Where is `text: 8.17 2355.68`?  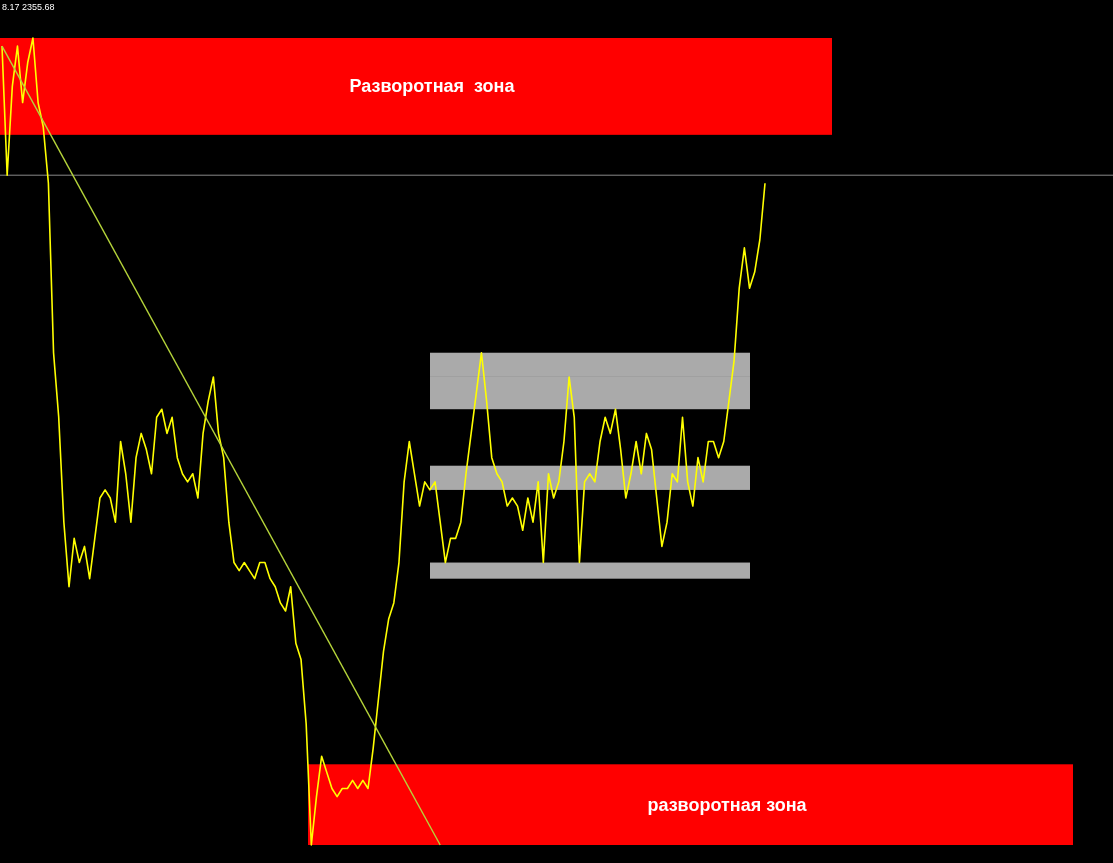
text: 8.17 2355.68 is located at coordinates (28, 7).